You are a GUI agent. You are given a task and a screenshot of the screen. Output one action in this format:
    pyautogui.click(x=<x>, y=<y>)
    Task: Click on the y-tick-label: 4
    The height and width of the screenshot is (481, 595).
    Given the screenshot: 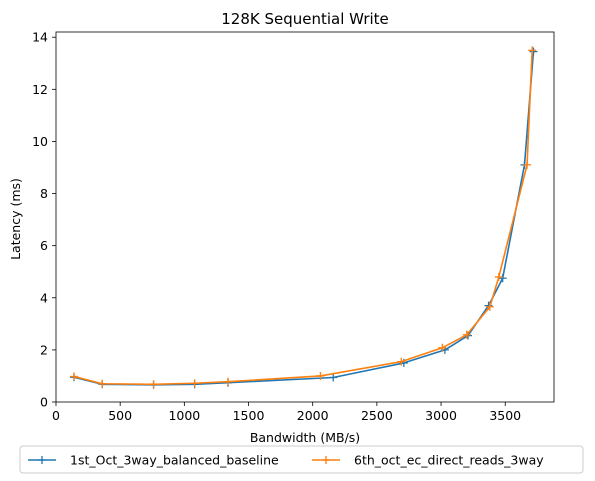 What is the action you would take?
    pyautogui.click(x=44, y=297)
    